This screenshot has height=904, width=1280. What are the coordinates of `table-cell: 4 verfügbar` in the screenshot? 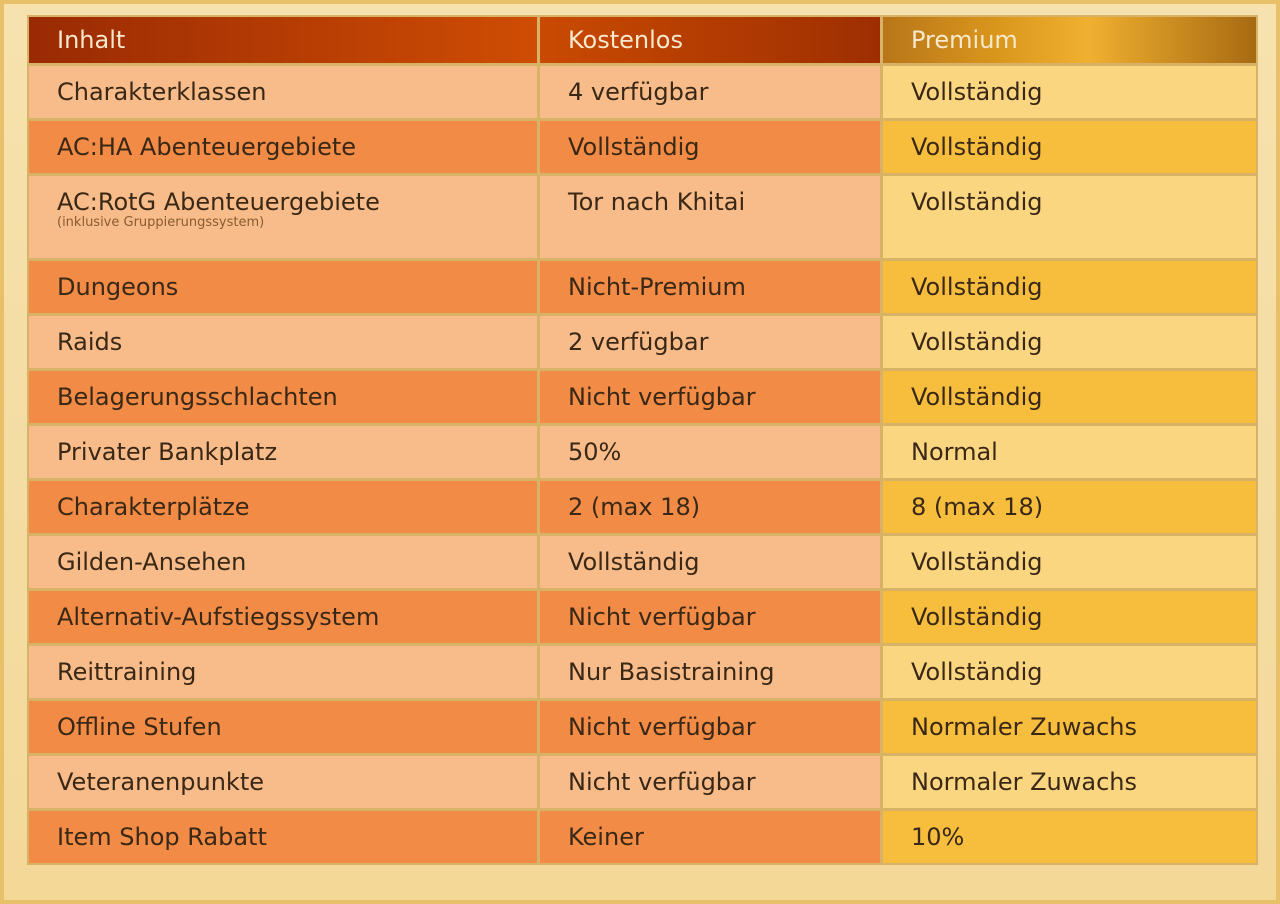 It's located at (710, 92).